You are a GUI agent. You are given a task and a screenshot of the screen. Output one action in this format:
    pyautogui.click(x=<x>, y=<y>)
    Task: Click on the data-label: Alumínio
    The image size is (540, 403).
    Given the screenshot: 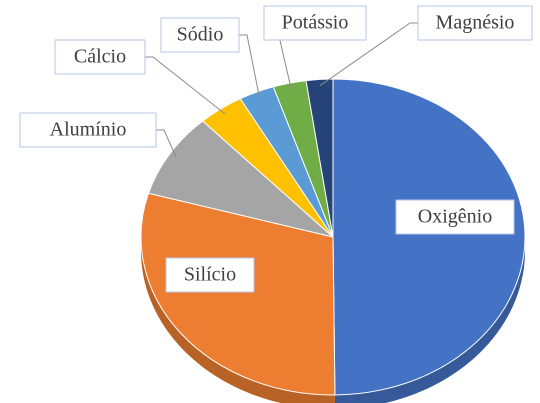 What is the action you would take?
    pyautogui.click(x=88, y=130)
    